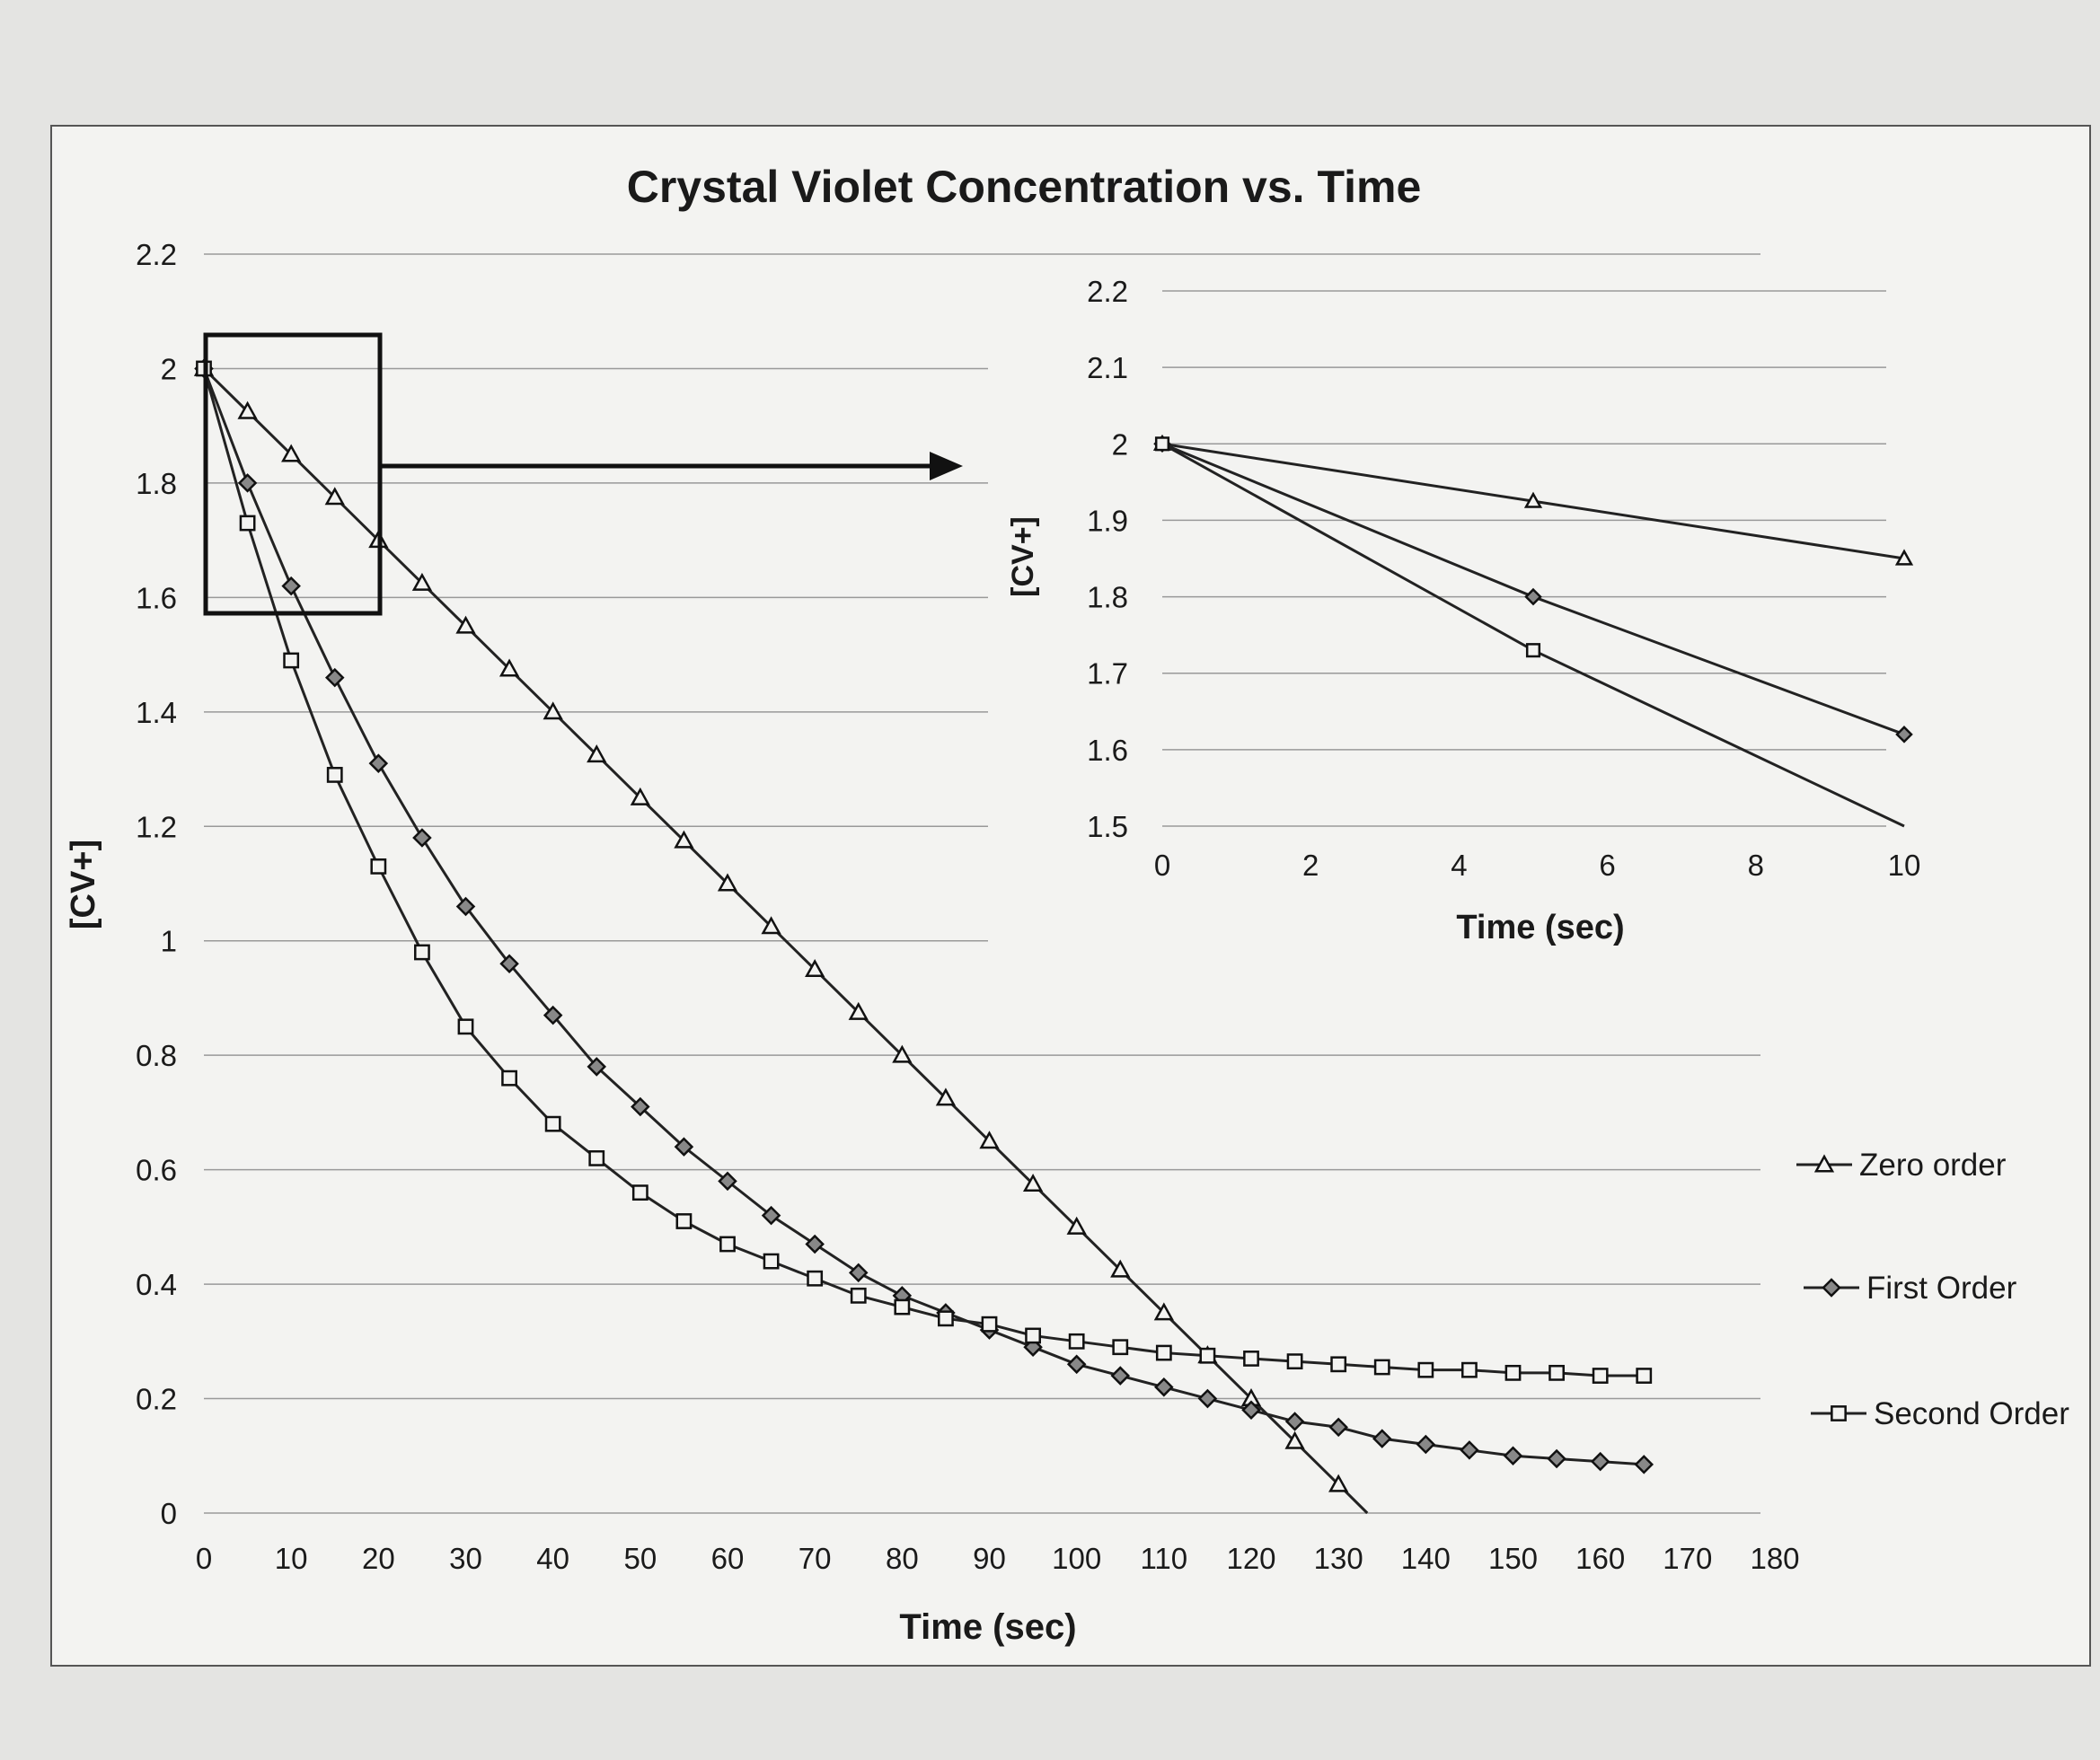 This screenshot has height=1760, width=2100. I want to click on inset-y-tick-label: 1.5, so click(1107, 826).